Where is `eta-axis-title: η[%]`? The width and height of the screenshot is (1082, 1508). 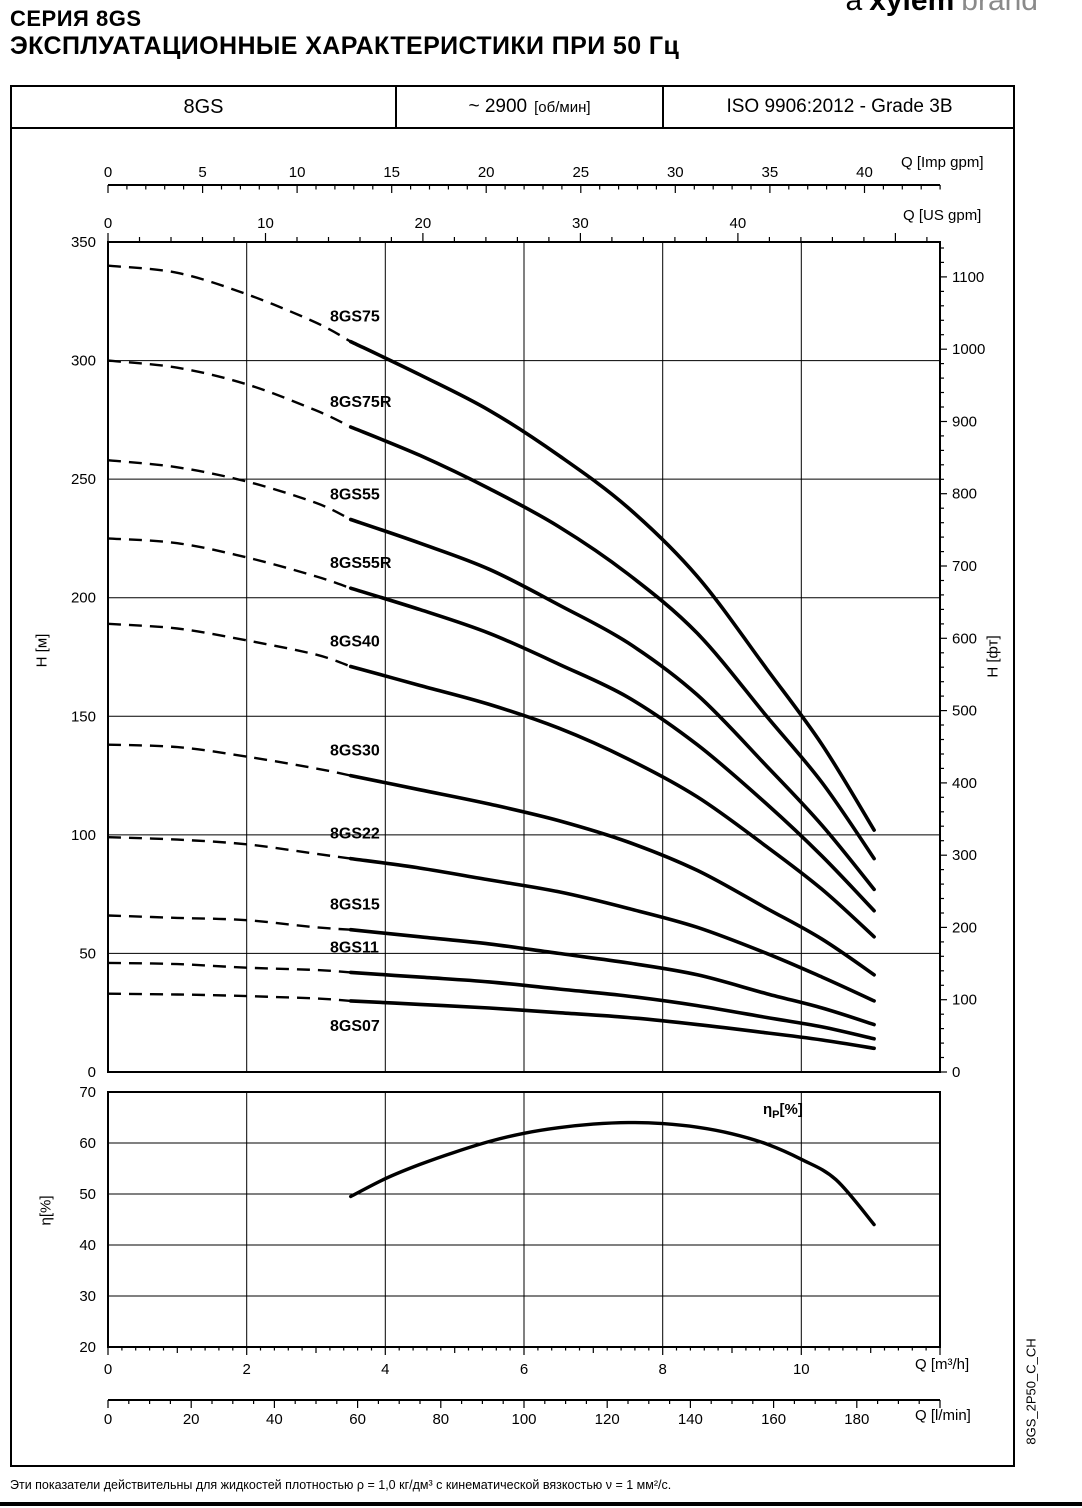
eta-axis-title: η[%] is located at coordinates (46, 1210).